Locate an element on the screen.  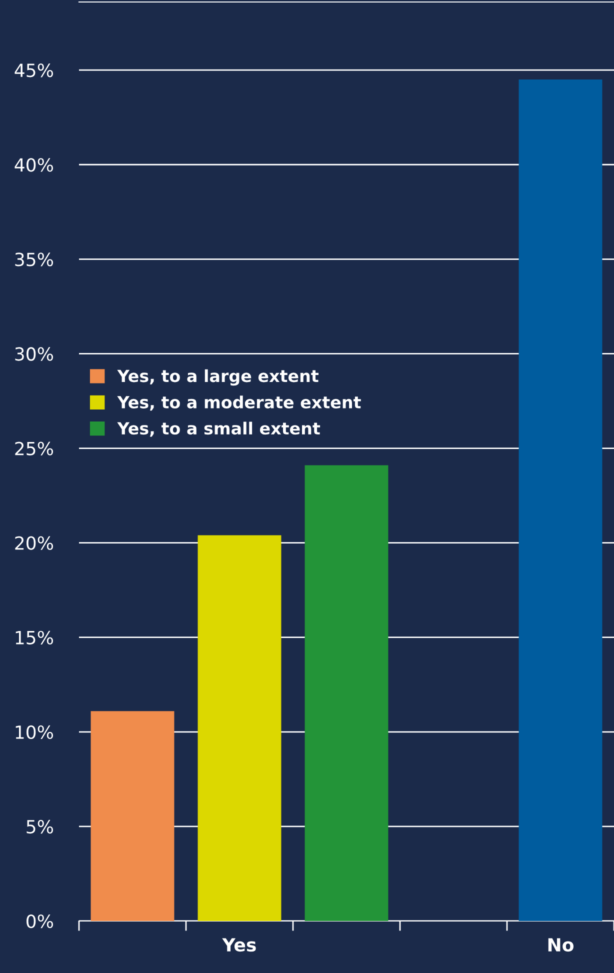
y-tick-label: 10% is located at coordinates (35, 732).